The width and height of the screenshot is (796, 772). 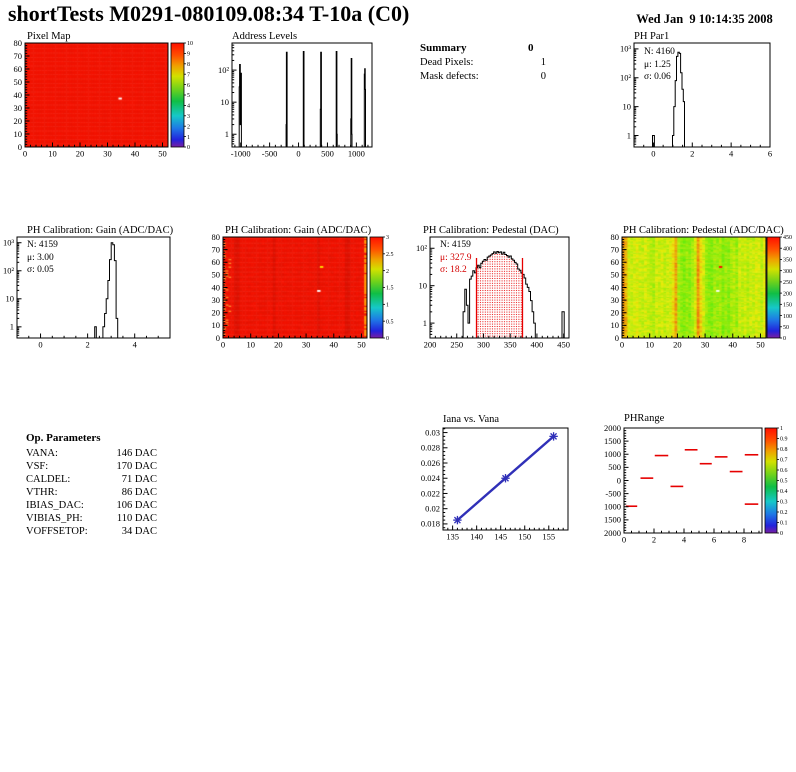 I want to click on plot-title-iana-vana: Iana vs. Vana, so click(x=471, y=419).